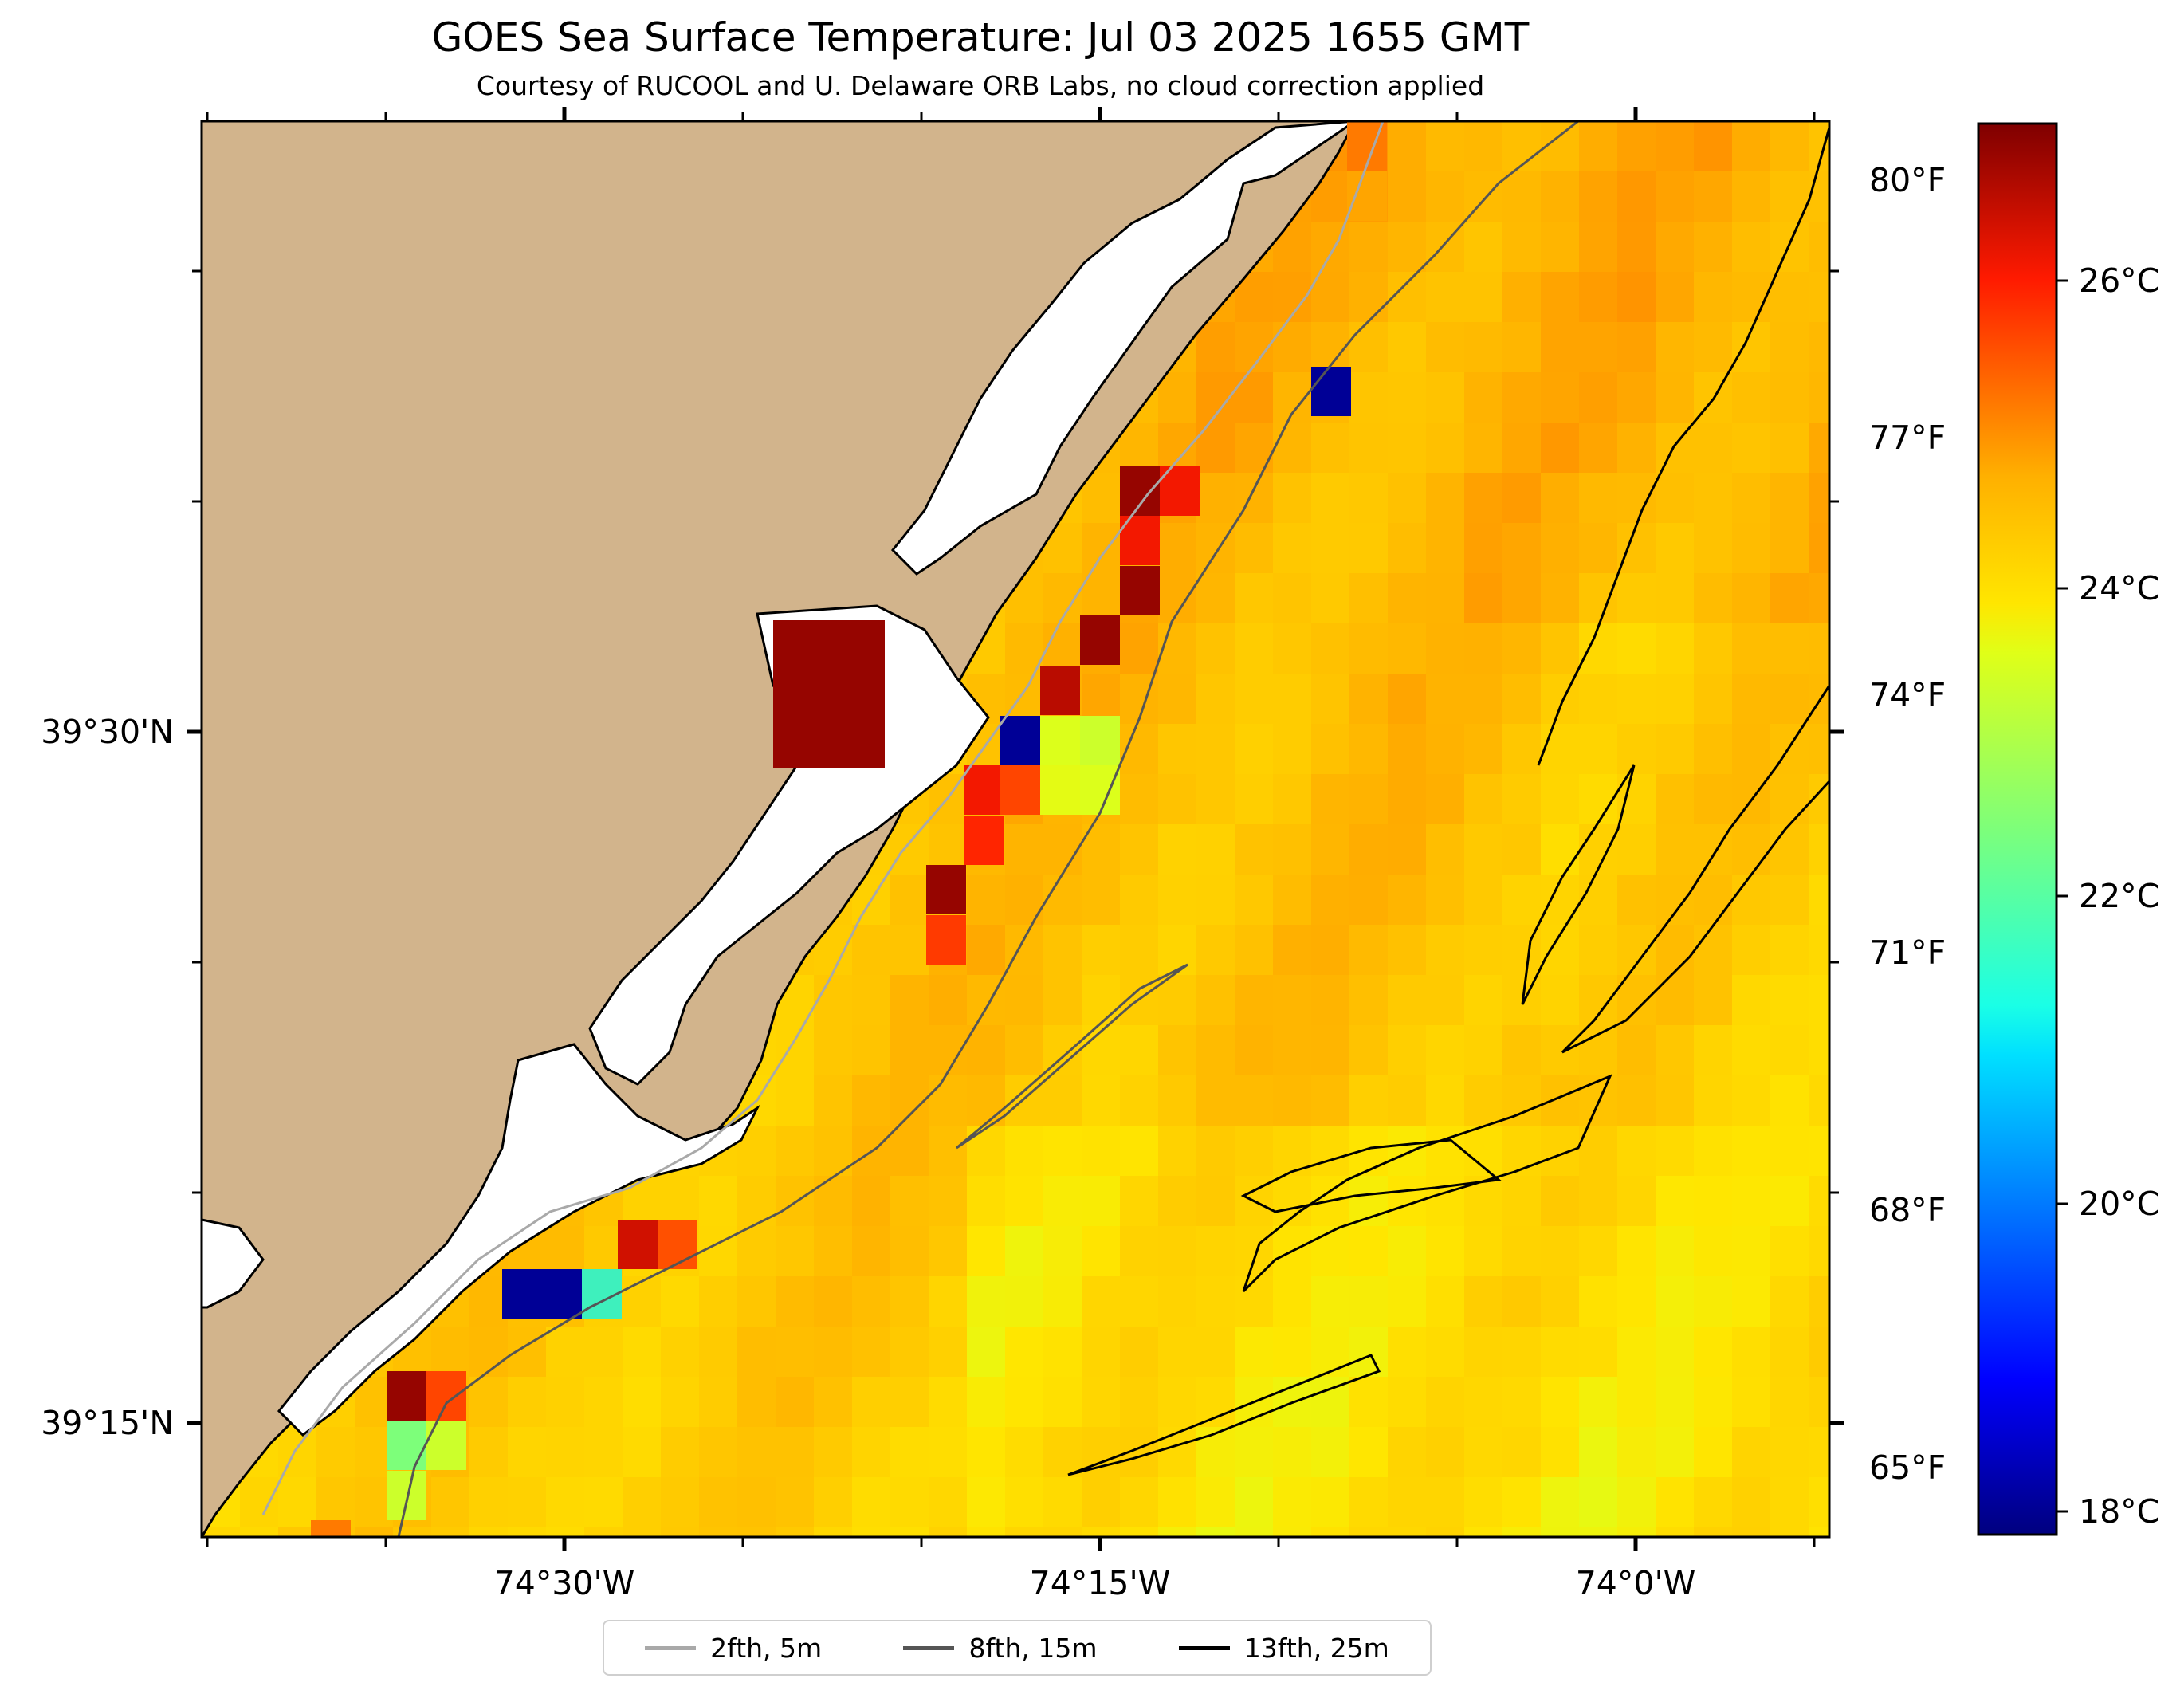 This screenshot has height=1698, width=2184. What do you see at coordinates (2119, 896) in the screenshot?
I see `celsius-label: 22°C` at bounding box center [2119, 896].